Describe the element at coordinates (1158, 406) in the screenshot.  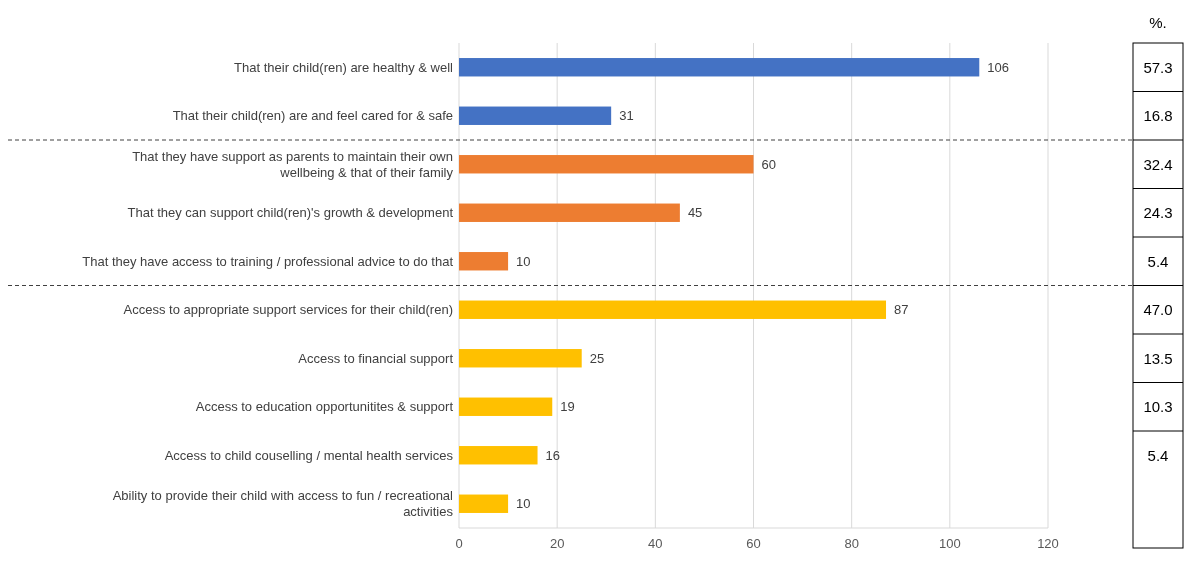
I see `text: 10.3` at that location.